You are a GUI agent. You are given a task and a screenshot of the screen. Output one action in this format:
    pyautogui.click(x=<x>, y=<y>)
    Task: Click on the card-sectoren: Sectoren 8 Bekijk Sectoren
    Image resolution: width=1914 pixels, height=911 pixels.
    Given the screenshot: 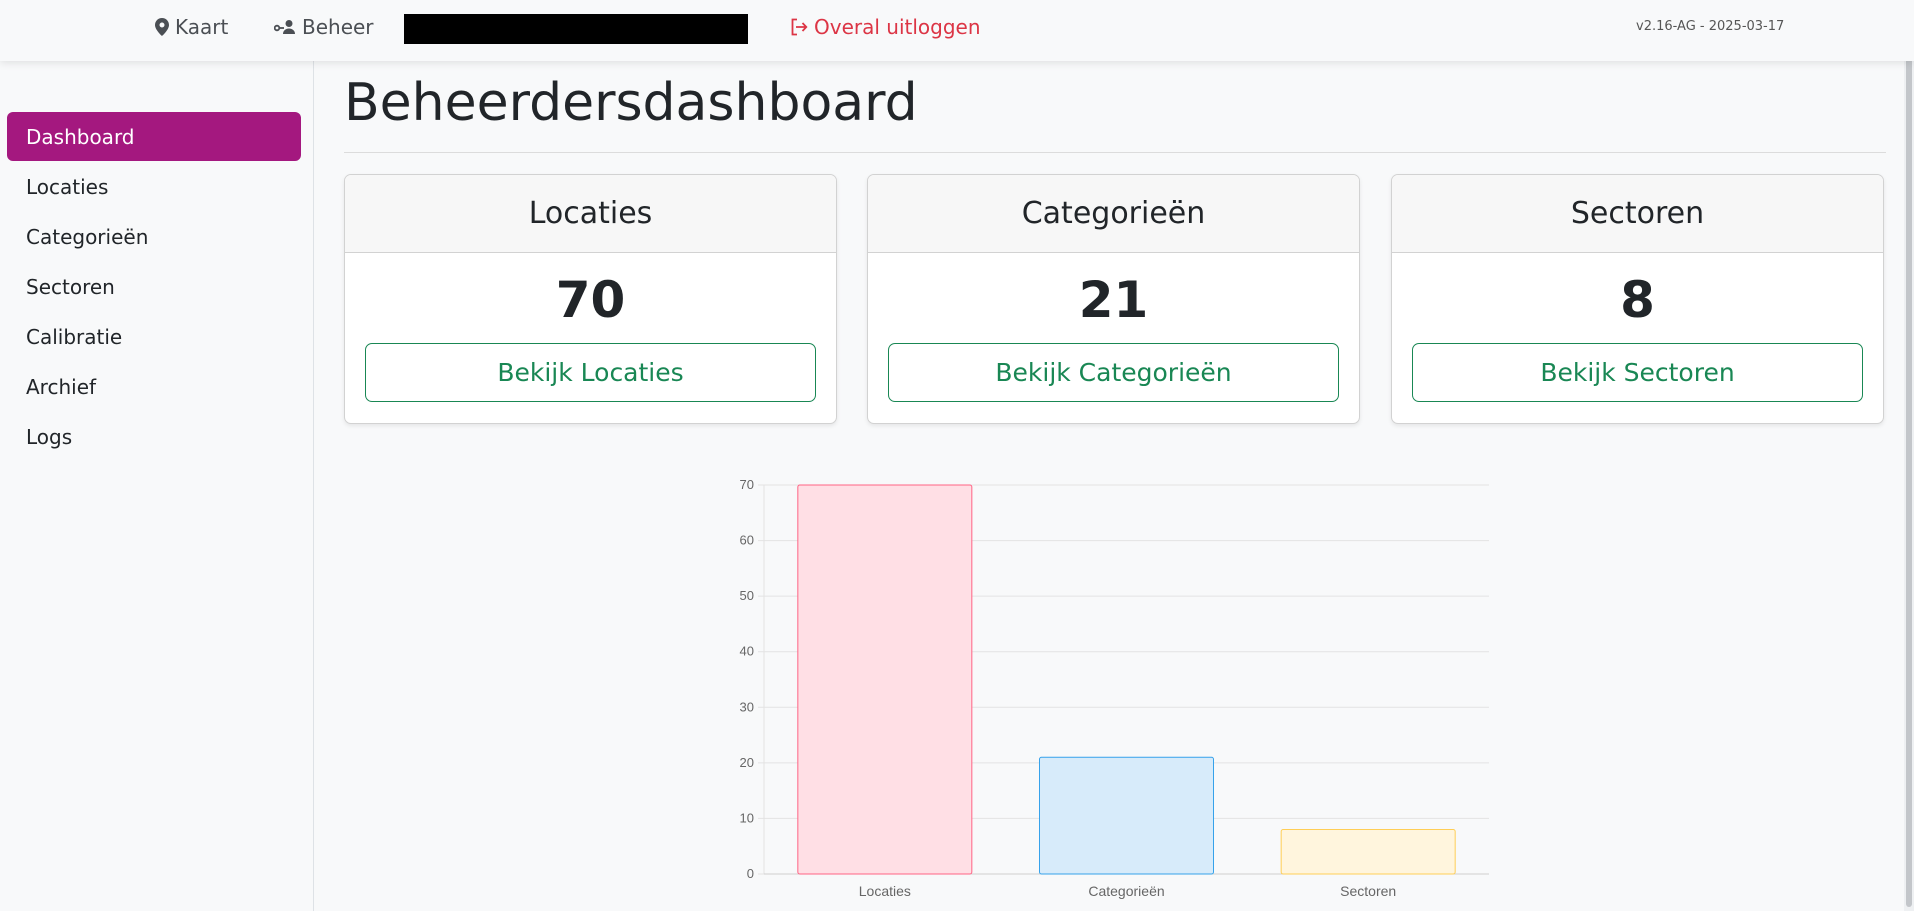 What is the action you would take?
    pyautogui.click(x=1637, y=299)
    